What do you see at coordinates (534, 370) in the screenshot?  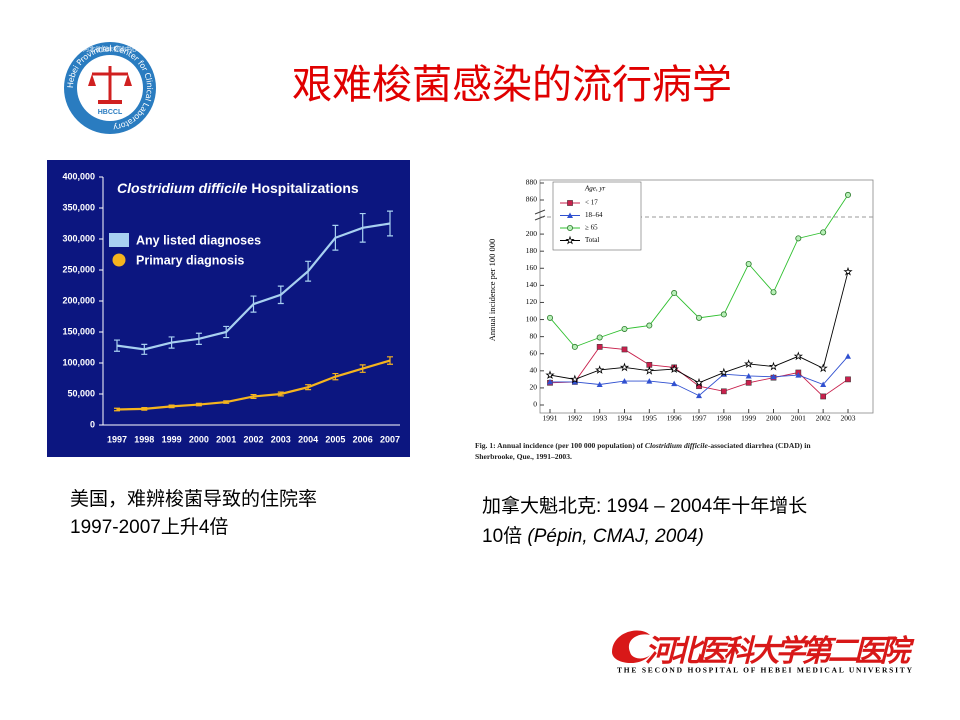 I see `y-tick-label: 40` at bounding box center [534, 370].